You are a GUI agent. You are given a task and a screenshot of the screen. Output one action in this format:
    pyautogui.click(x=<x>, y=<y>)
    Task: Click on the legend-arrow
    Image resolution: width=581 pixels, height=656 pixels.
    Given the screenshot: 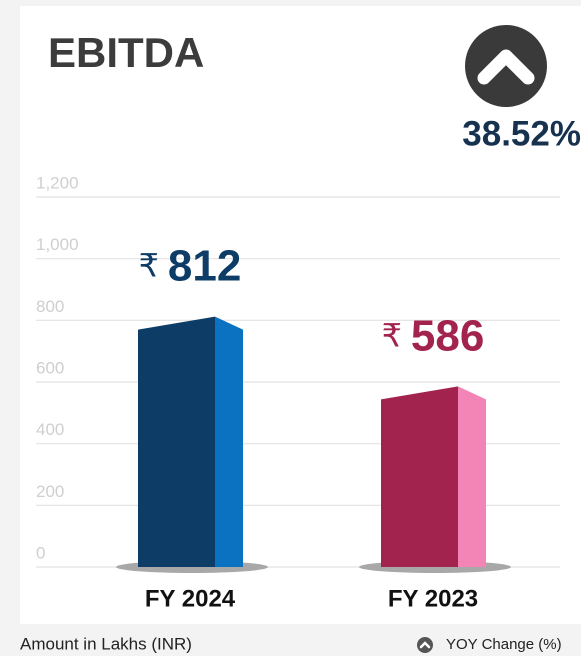 What is the action you would take?
    pyautogui.click(x=425, y=645)
    